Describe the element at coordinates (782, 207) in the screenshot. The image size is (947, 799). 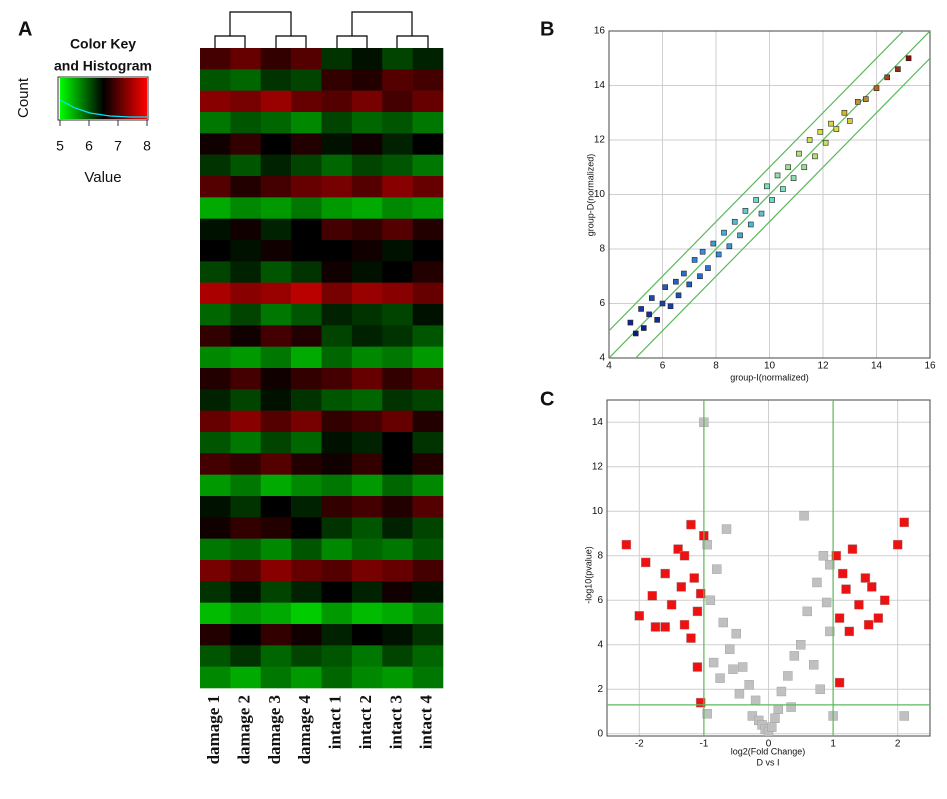
I see `fold-line` at that location.